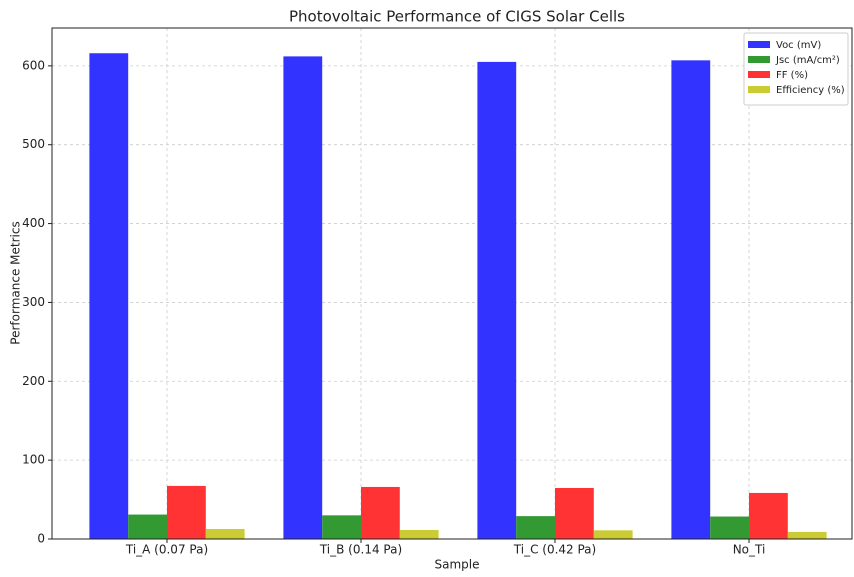 Image resolution: width=854 pixels, height=577 pixels. What do you see at coordinates (792, 75) in the screenshot?
I see `legend-label: FF (%)` at bounding box center [792, 75].